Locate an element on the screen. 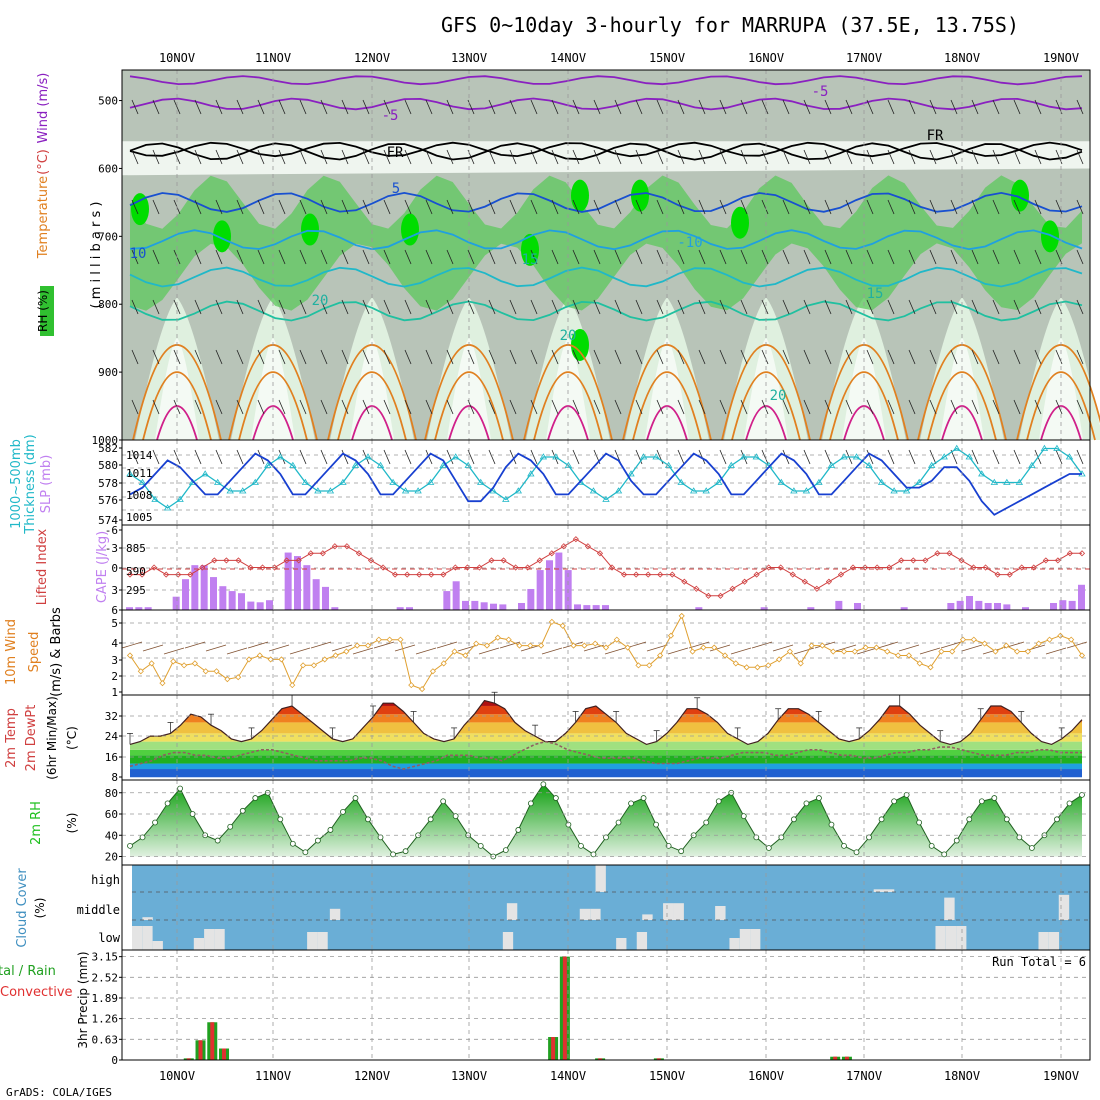 This screenshot has width=1100, height=1100. date-label-bottom: 12NOV is located at coordinates (372, 1076).